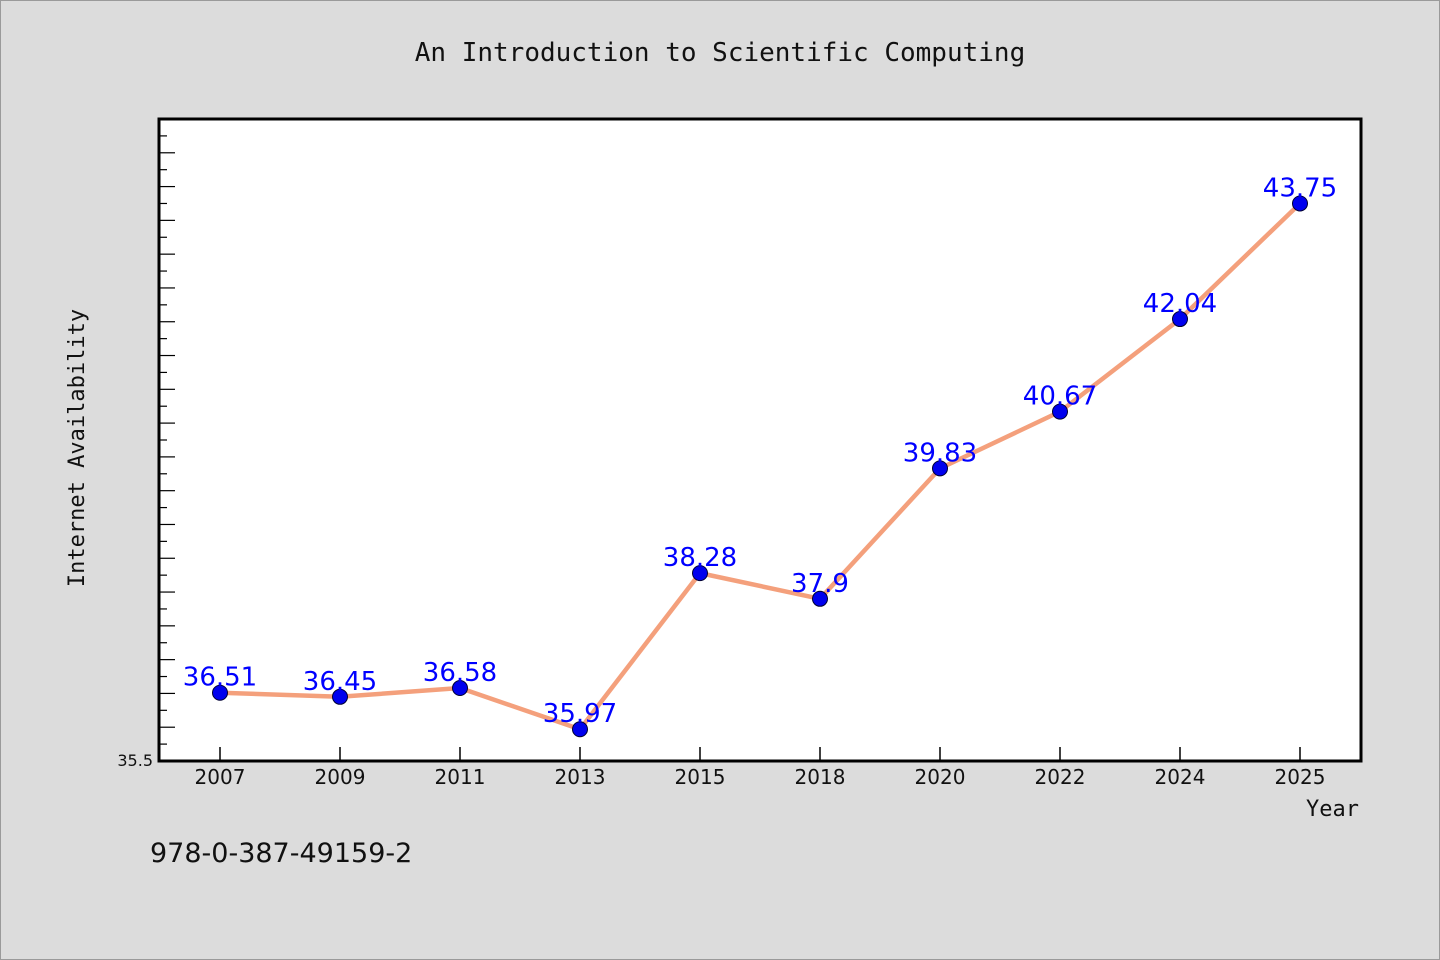  What do you see at coordinates (1060, 397) in the screenshot?
I see `data-label: 40.67` at bounding box center [1060, 397].